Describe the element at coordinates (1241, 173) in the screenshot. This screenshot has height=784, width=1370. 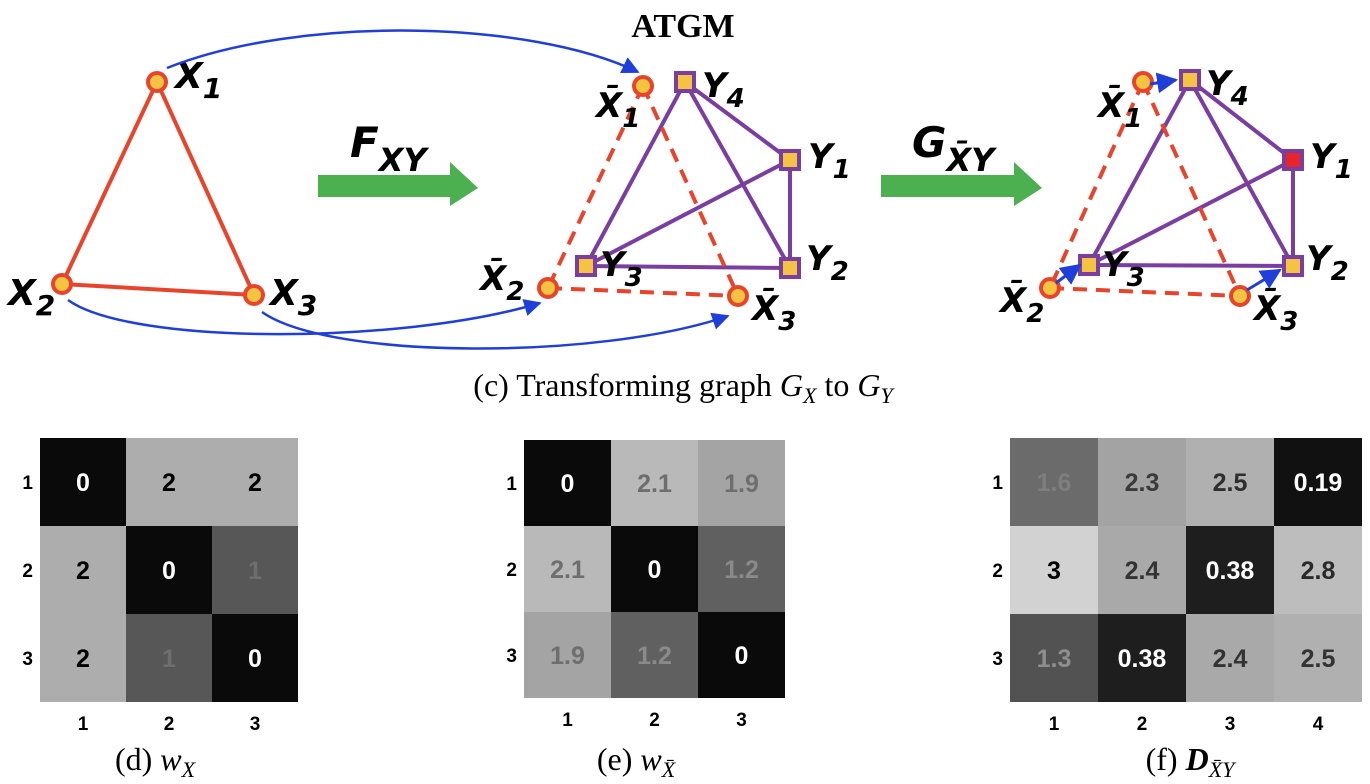
I see `edge-r-y4-y2` at that location.